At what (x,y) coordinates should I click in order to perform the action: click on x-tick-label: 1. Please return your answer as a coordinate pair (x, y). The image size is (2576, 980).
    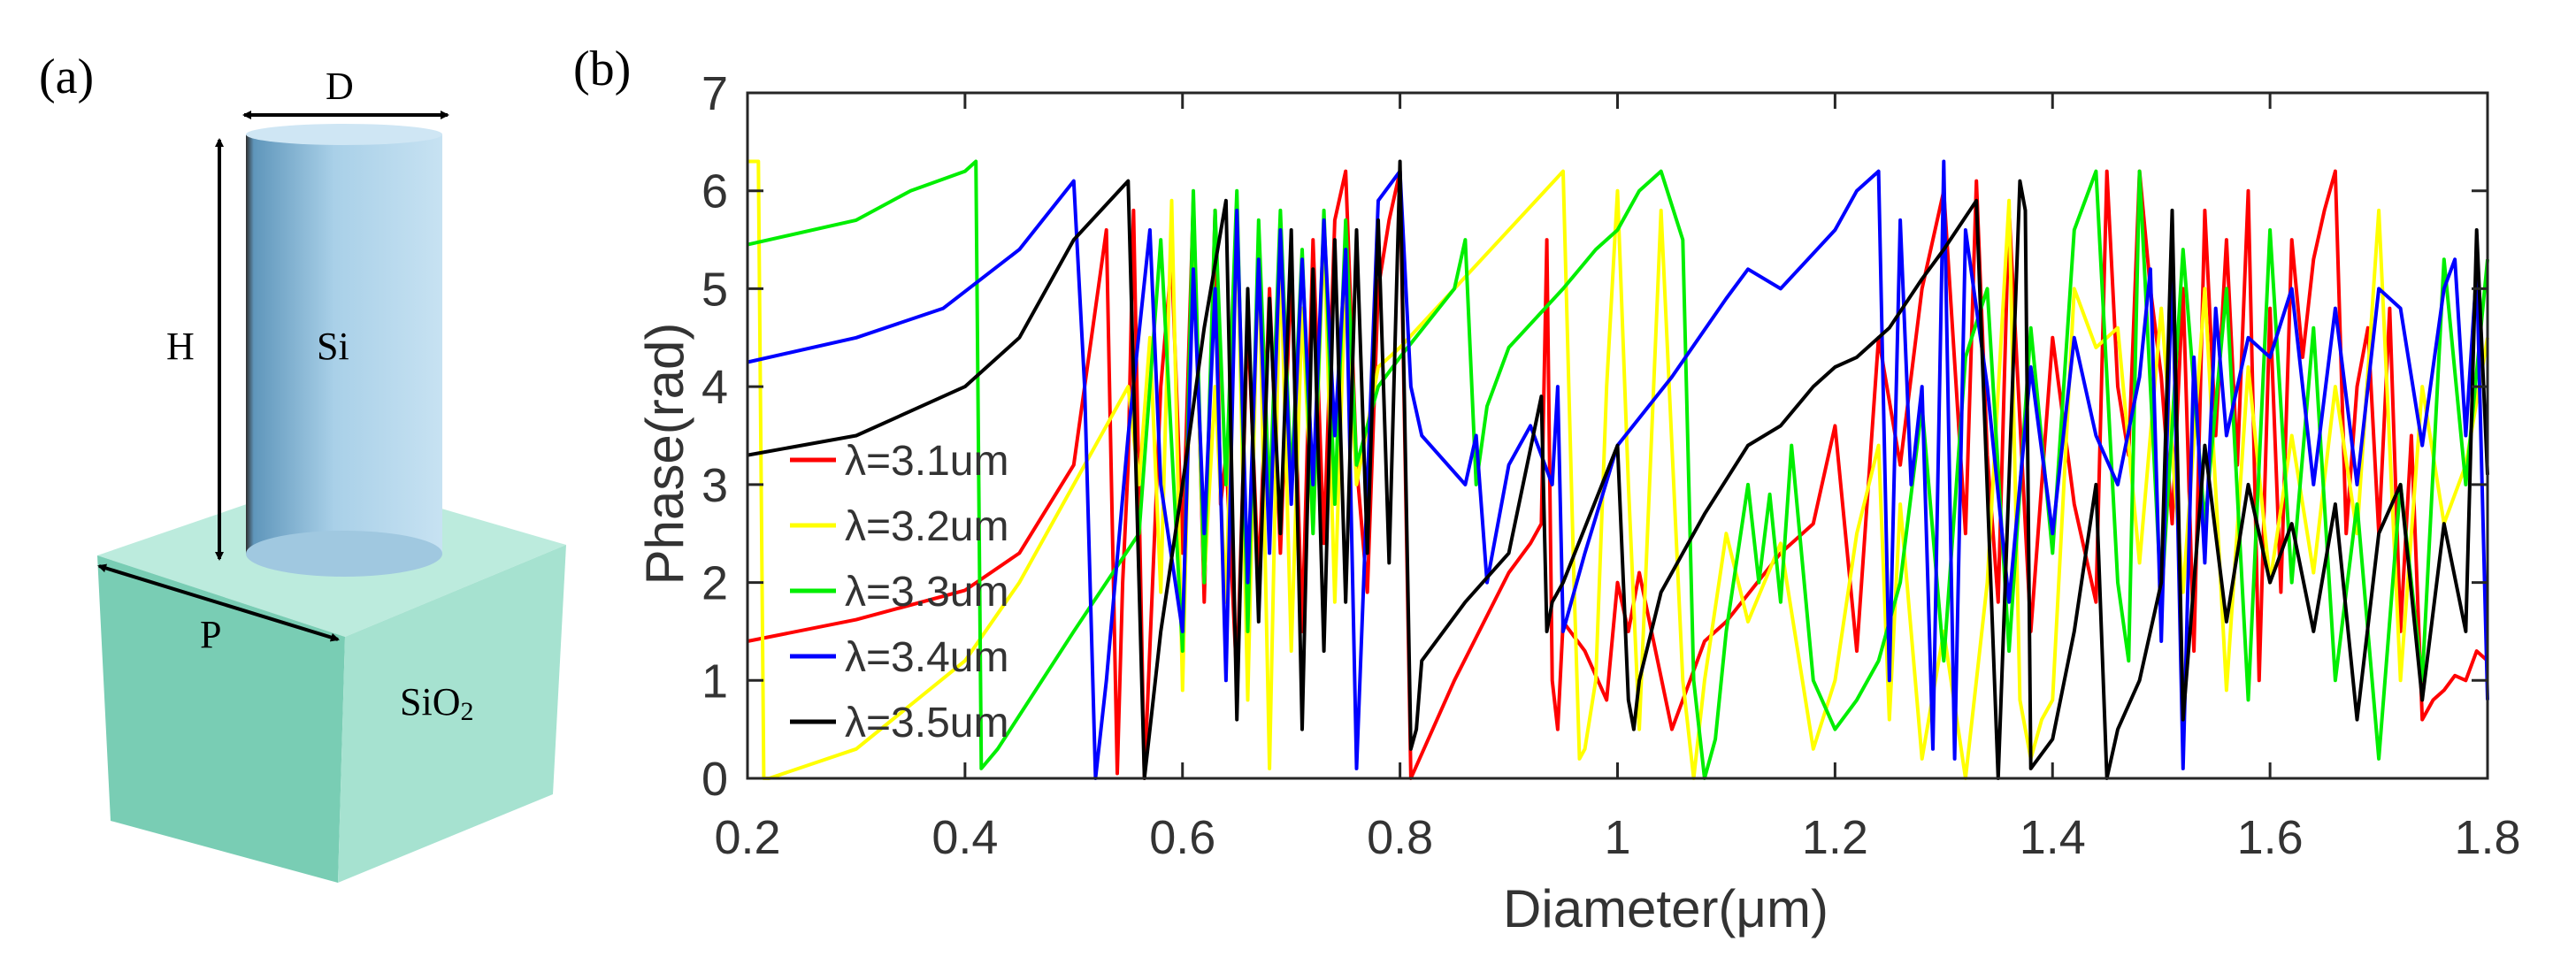
    Looking at the image, I should click on (1617, 837).